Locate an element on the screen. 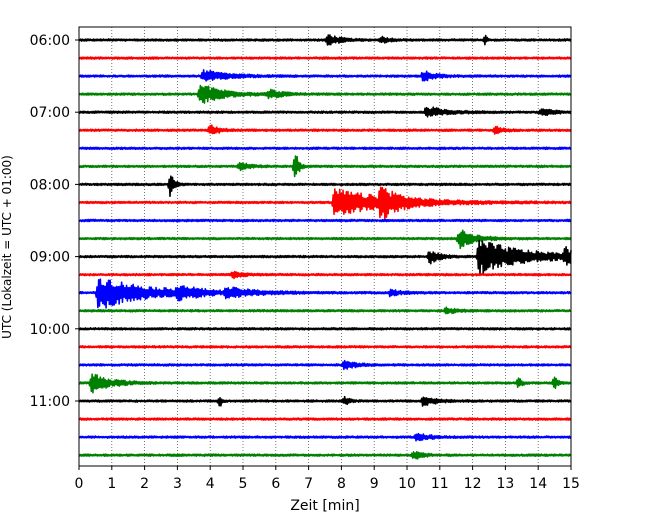 The width and height of the screenshot is (650, 520). x-tick-label: 15 is located at coordinates (571, 484).